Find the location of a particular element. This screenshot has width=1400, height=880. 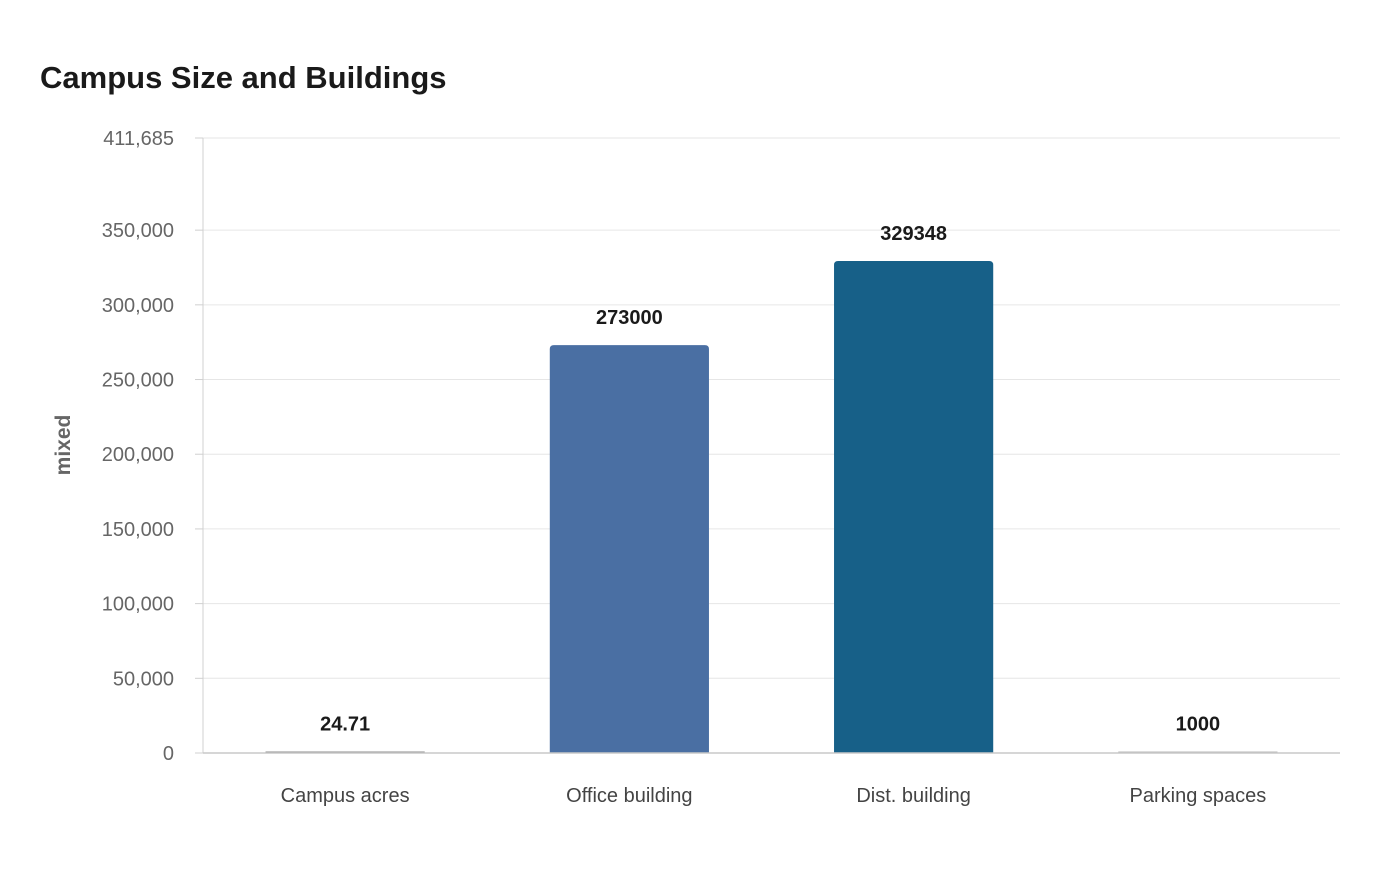

y-tick-label: 200,000 is located at coordinates (138, 455).